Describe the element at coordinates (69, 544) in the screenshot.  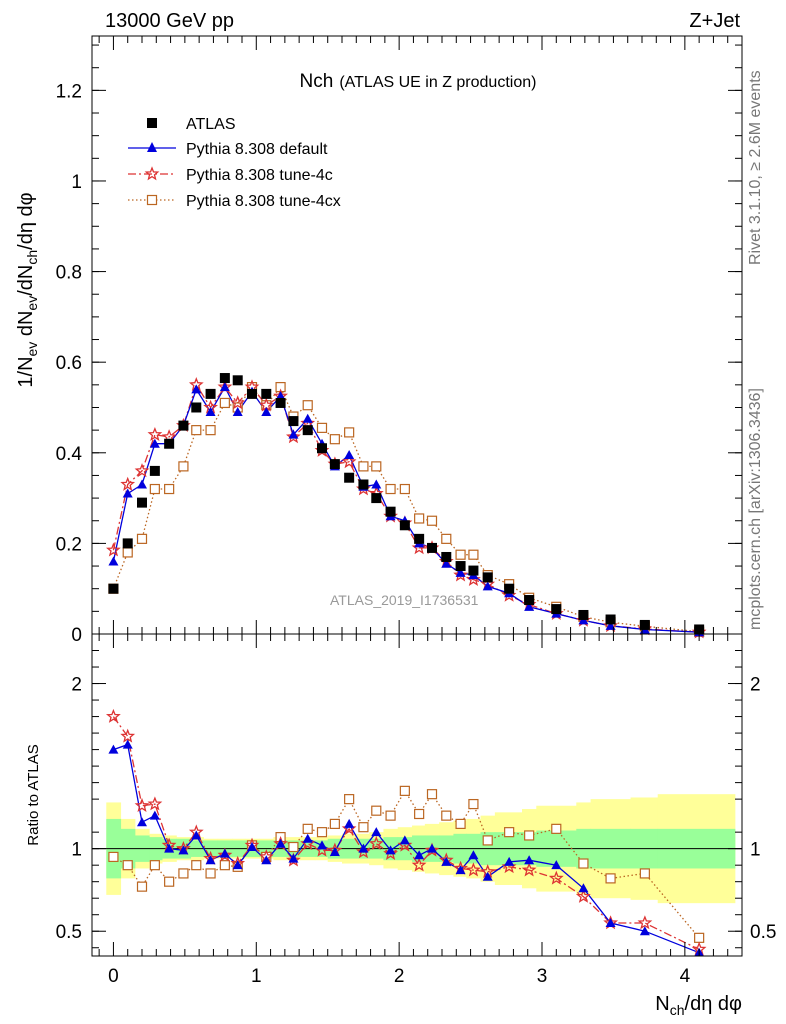
I see `y-tick-label: 0.2` at that location.